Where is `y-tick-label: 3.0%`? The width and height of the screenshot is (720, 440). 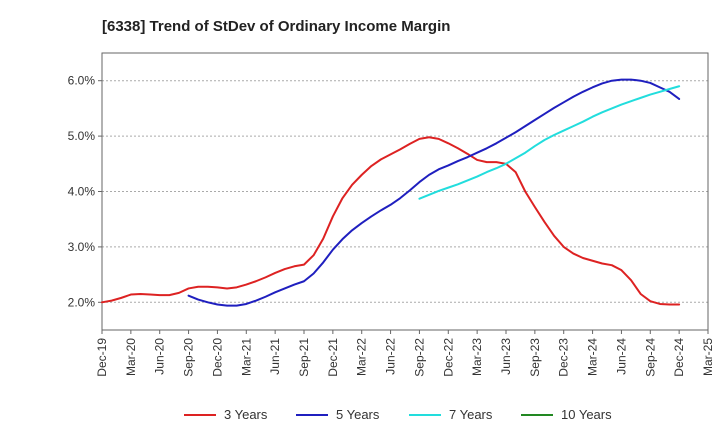
y-tick-label: 3.0% is located at coordinates (82, 247).